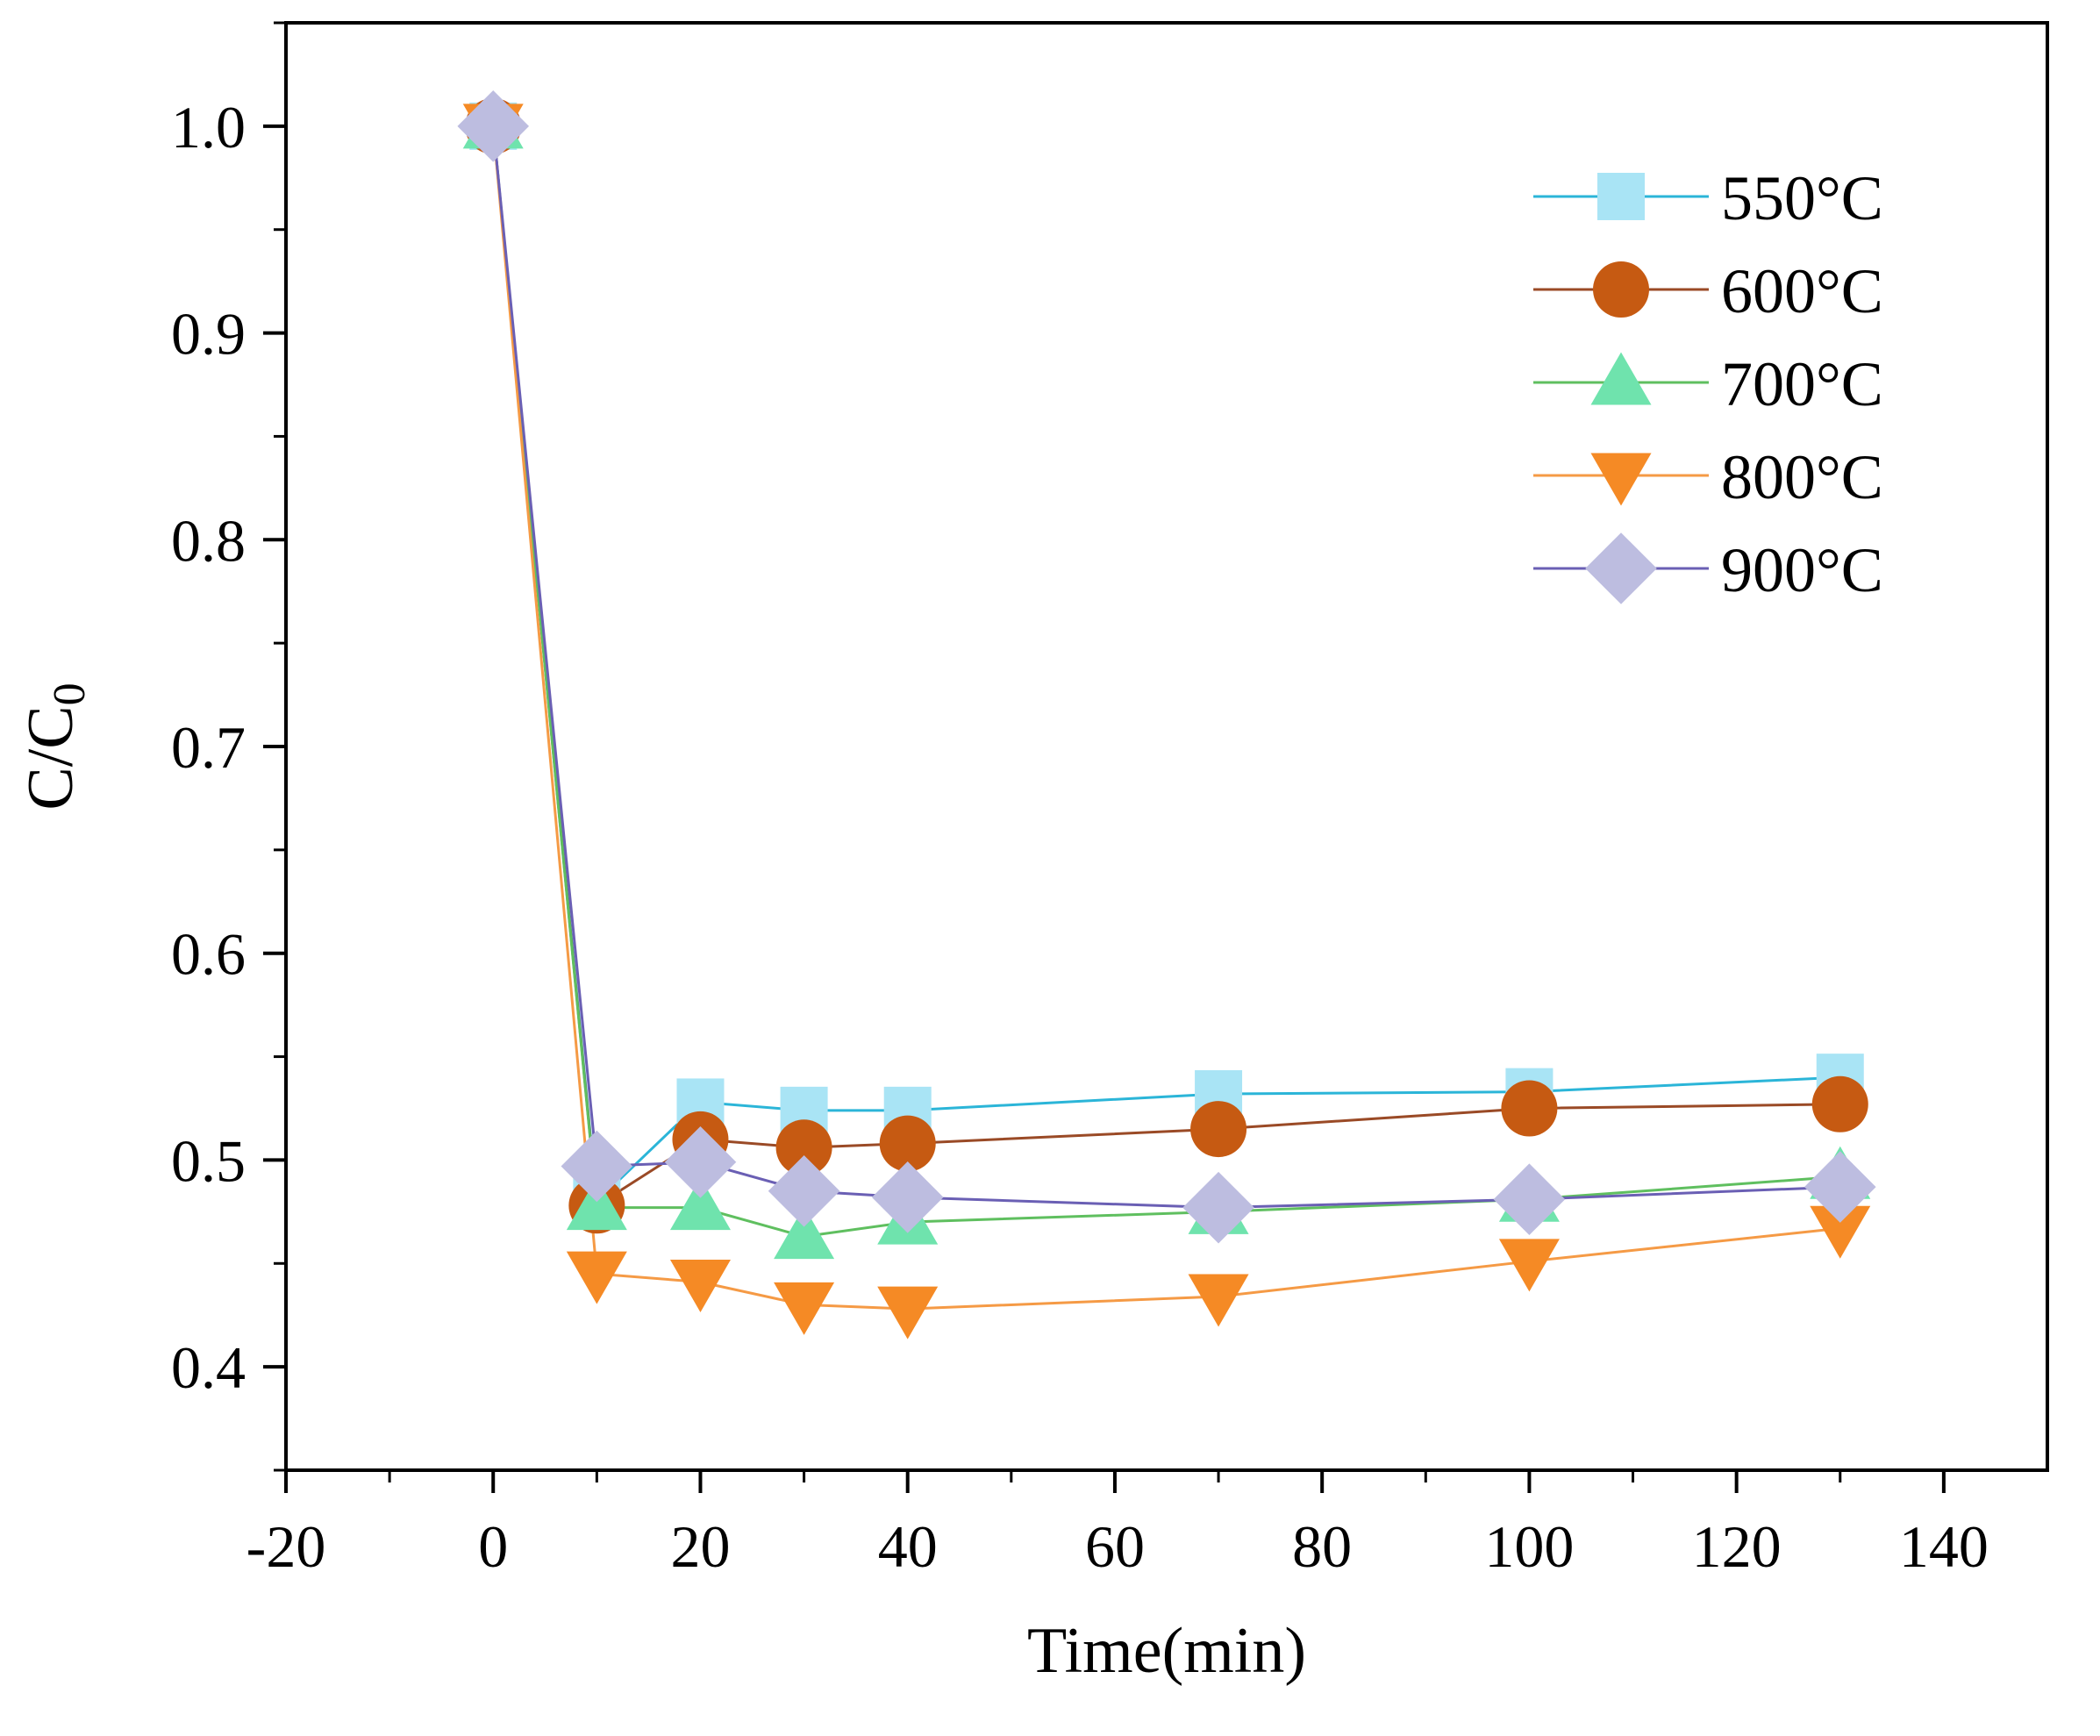 Image resolution: width=2100 pixels, height=1736 pixels. I want to click on x-tick-label: 20, so click(700, 1546).